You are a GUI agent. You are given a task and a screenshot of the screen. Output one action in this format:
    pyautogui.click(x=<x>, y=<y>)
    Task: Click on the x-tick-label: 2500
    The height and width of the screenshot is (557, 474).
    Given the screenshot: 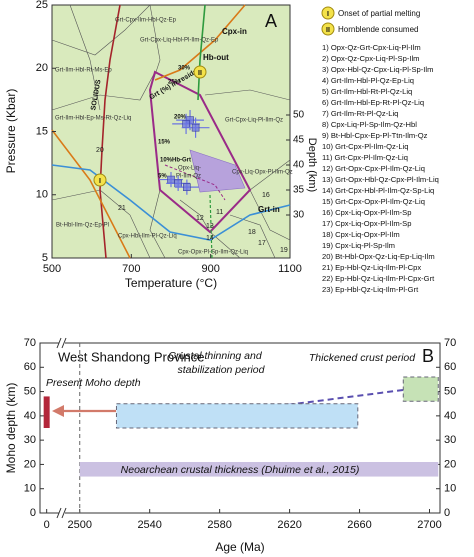 What is the action you would take?
    pyautogui.click(x=79, y=525)
    